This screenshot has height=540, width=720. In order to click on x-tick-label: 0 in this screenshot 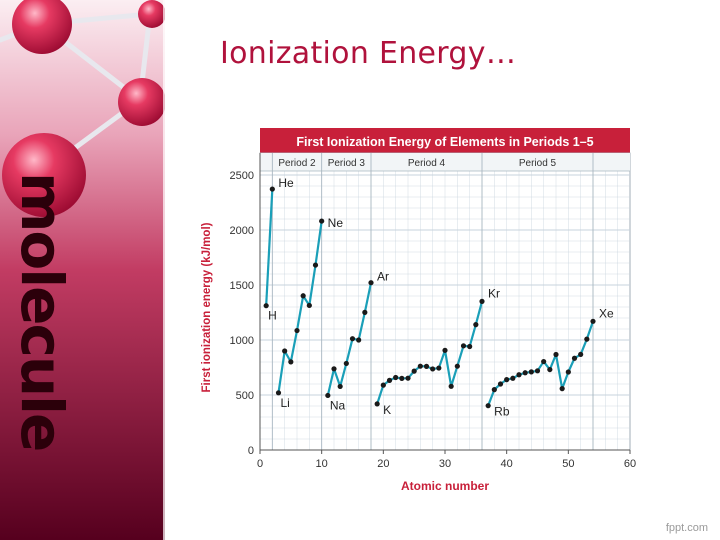, I will do `click(260, 464)`.